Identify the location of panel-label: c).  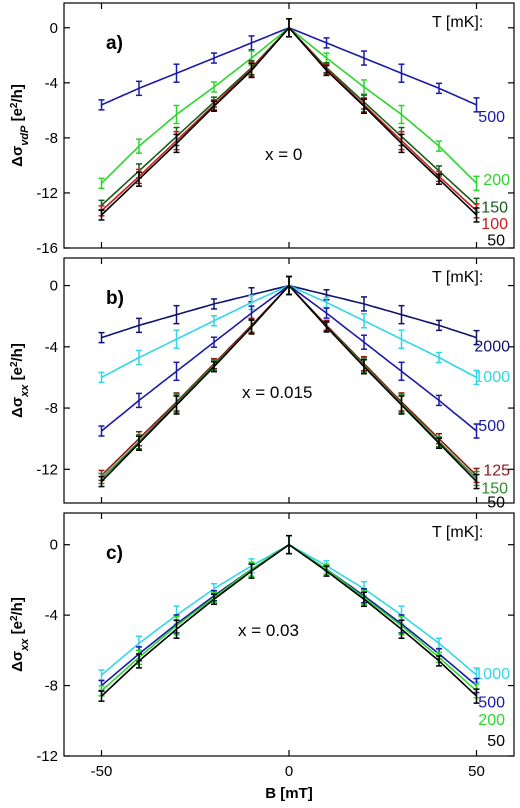
(114, 553).